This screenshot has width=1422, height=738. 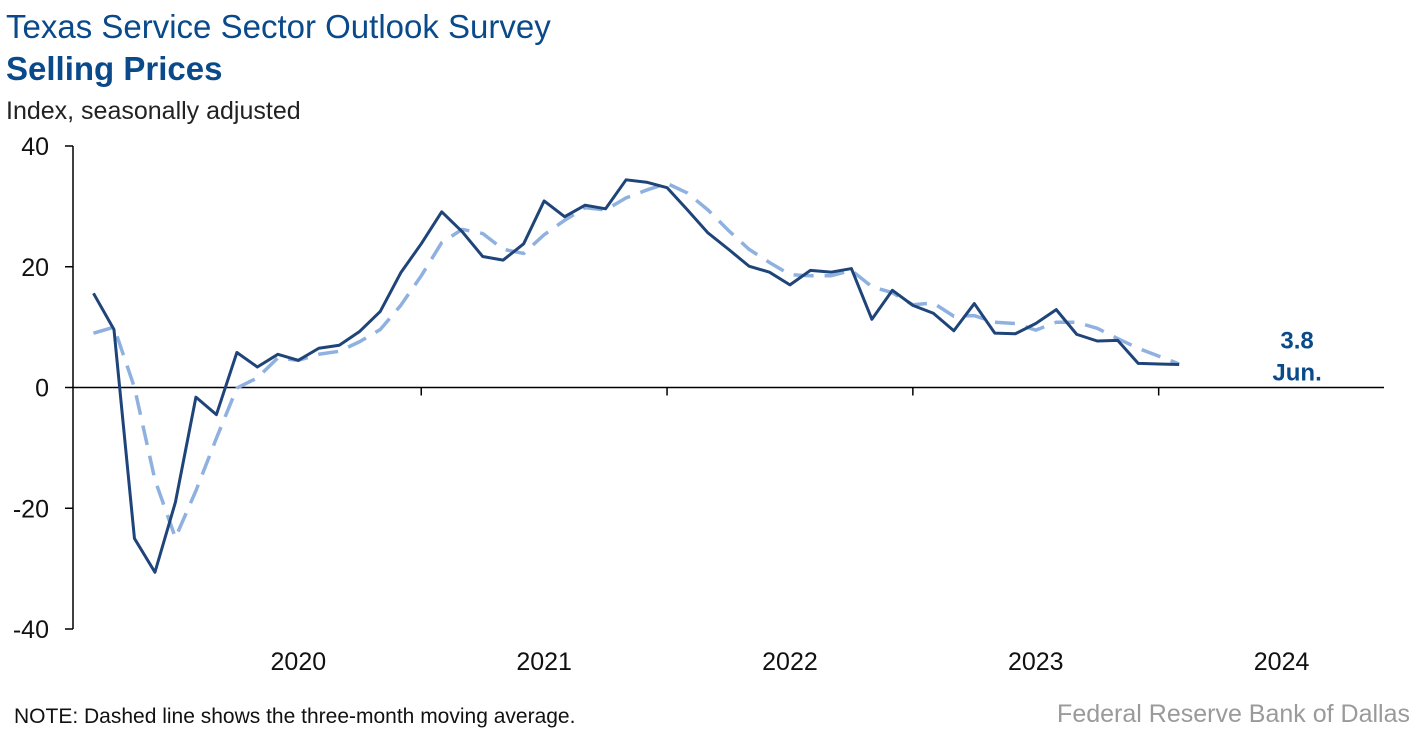 What do you see at coordinates (544, 662) in the screenshot?
I see `x-tick-label: 2021` at bounding box center [544, 662].